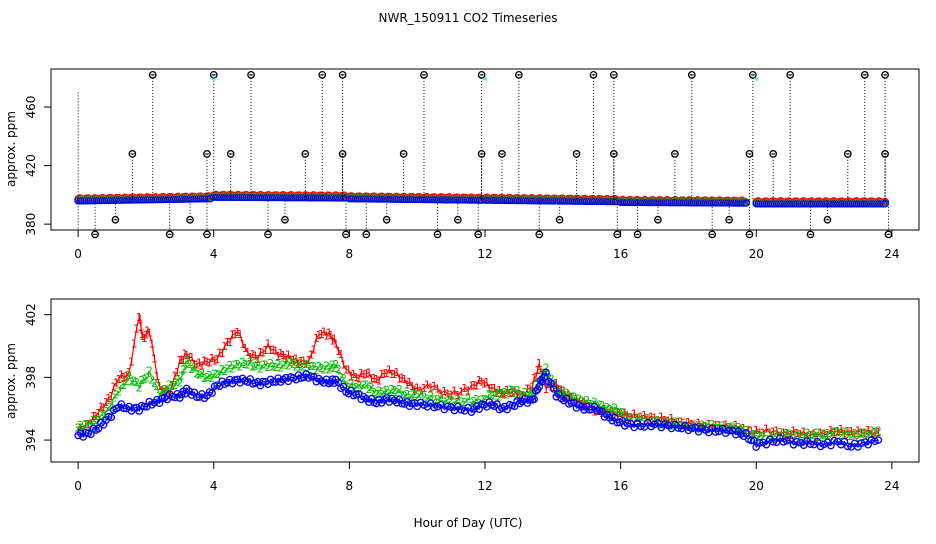  I want to click on bottom-y-tick-label: 402, so click(31, 314).